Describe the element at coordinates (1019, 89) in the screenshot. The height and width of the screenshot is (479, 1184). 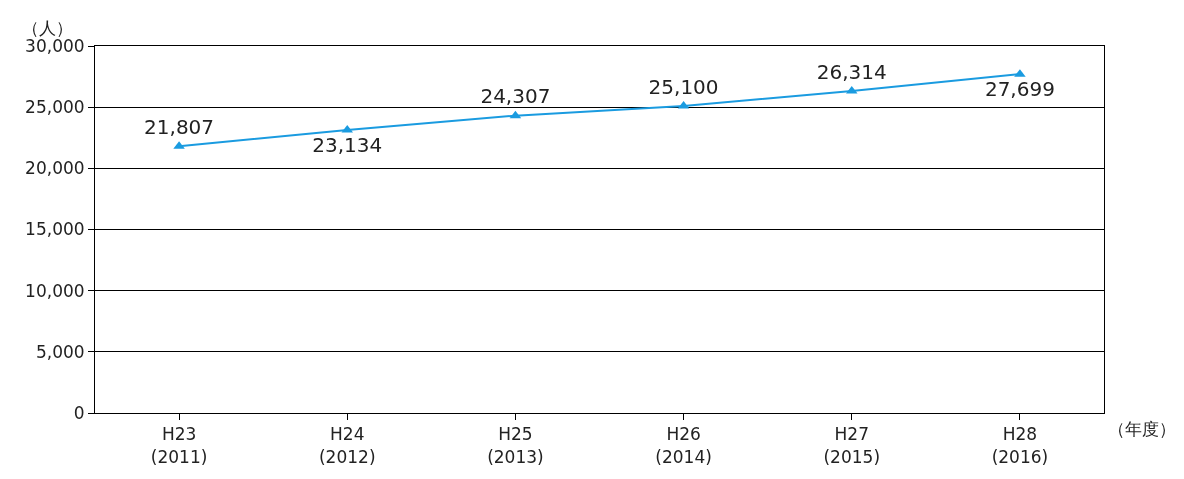
I see `data-label: 27,699` at that location.